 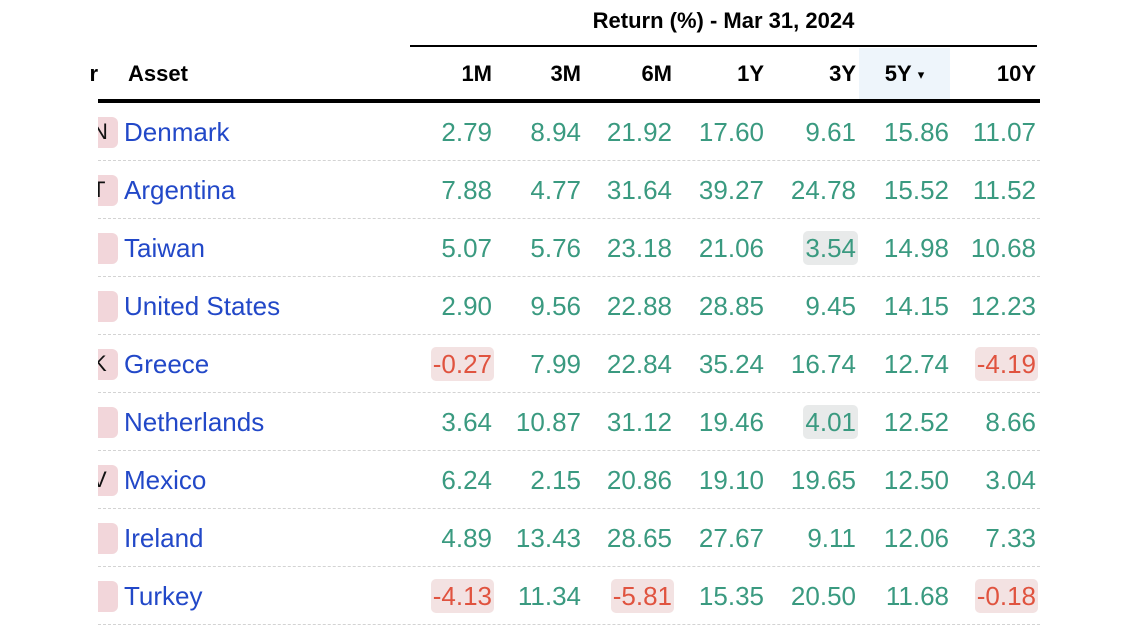 I want to click on return-value: 20.50, so click(x=823, y=596).